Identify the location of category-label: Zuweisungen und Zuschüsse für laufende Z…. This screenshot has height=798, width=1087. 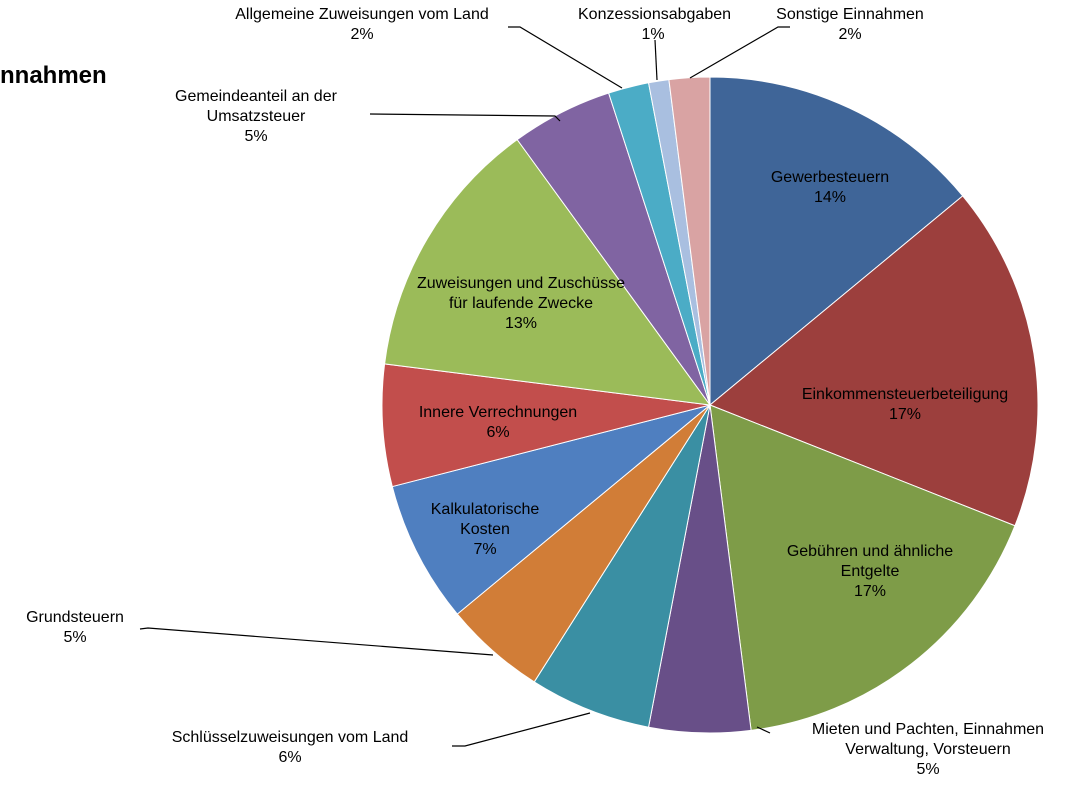
(521, 293).